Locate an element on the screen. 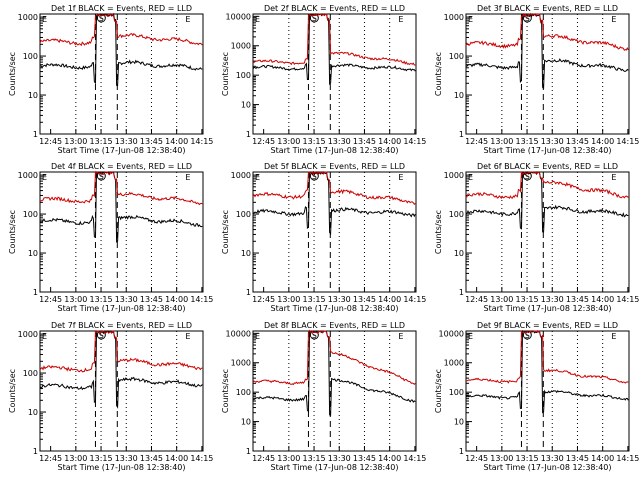 This screenshot has height=480, width=640. chart-title: Det 1f BLACK = Events, RED = LLD is located at coordinates (121, 8).